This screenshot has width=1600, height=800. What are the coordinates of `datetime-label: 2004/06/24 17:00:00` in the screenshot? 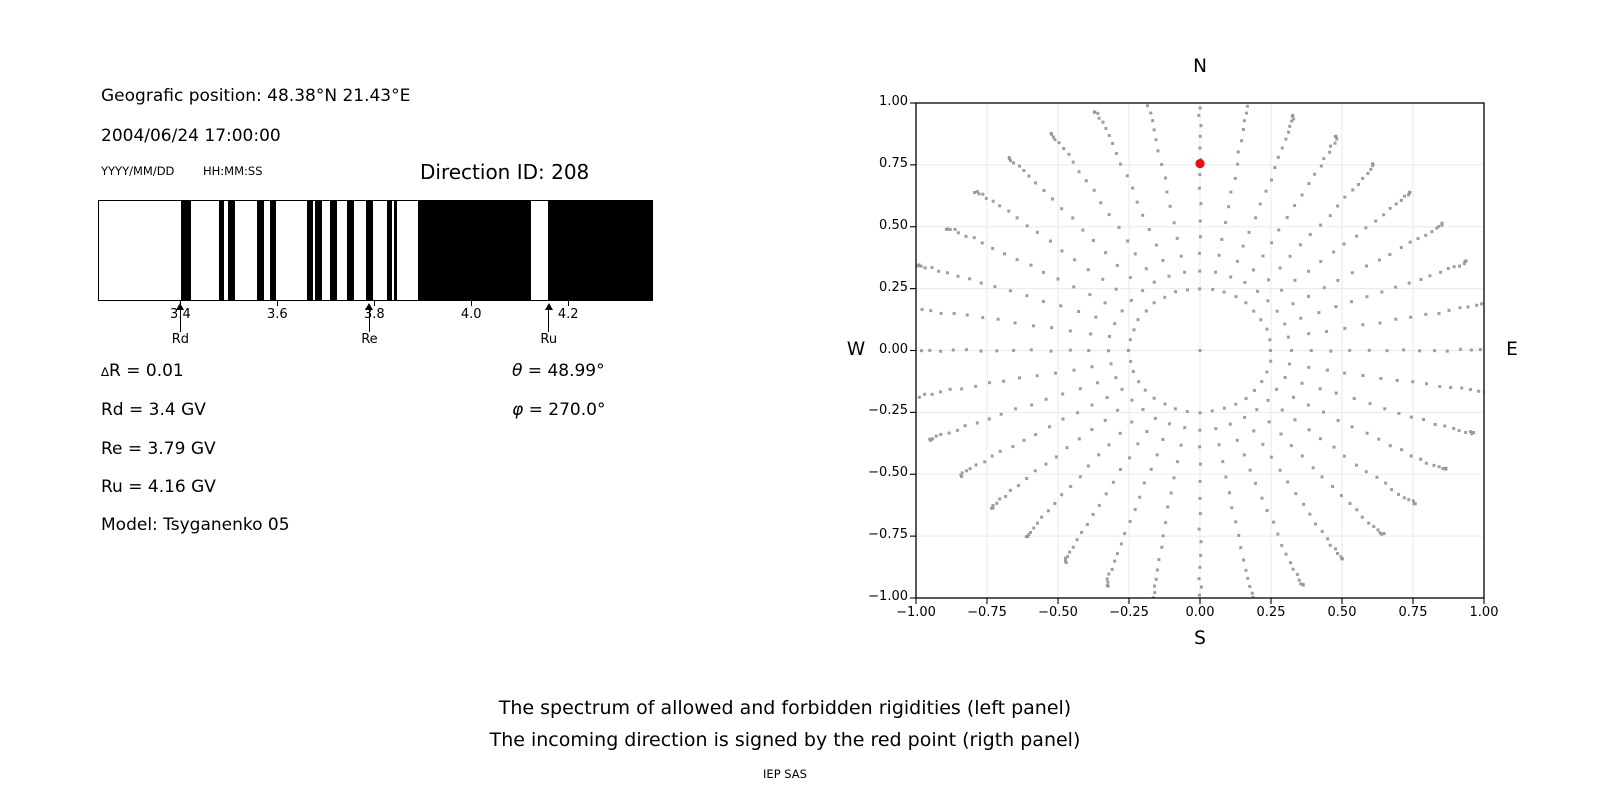 It's located at (191, 136).